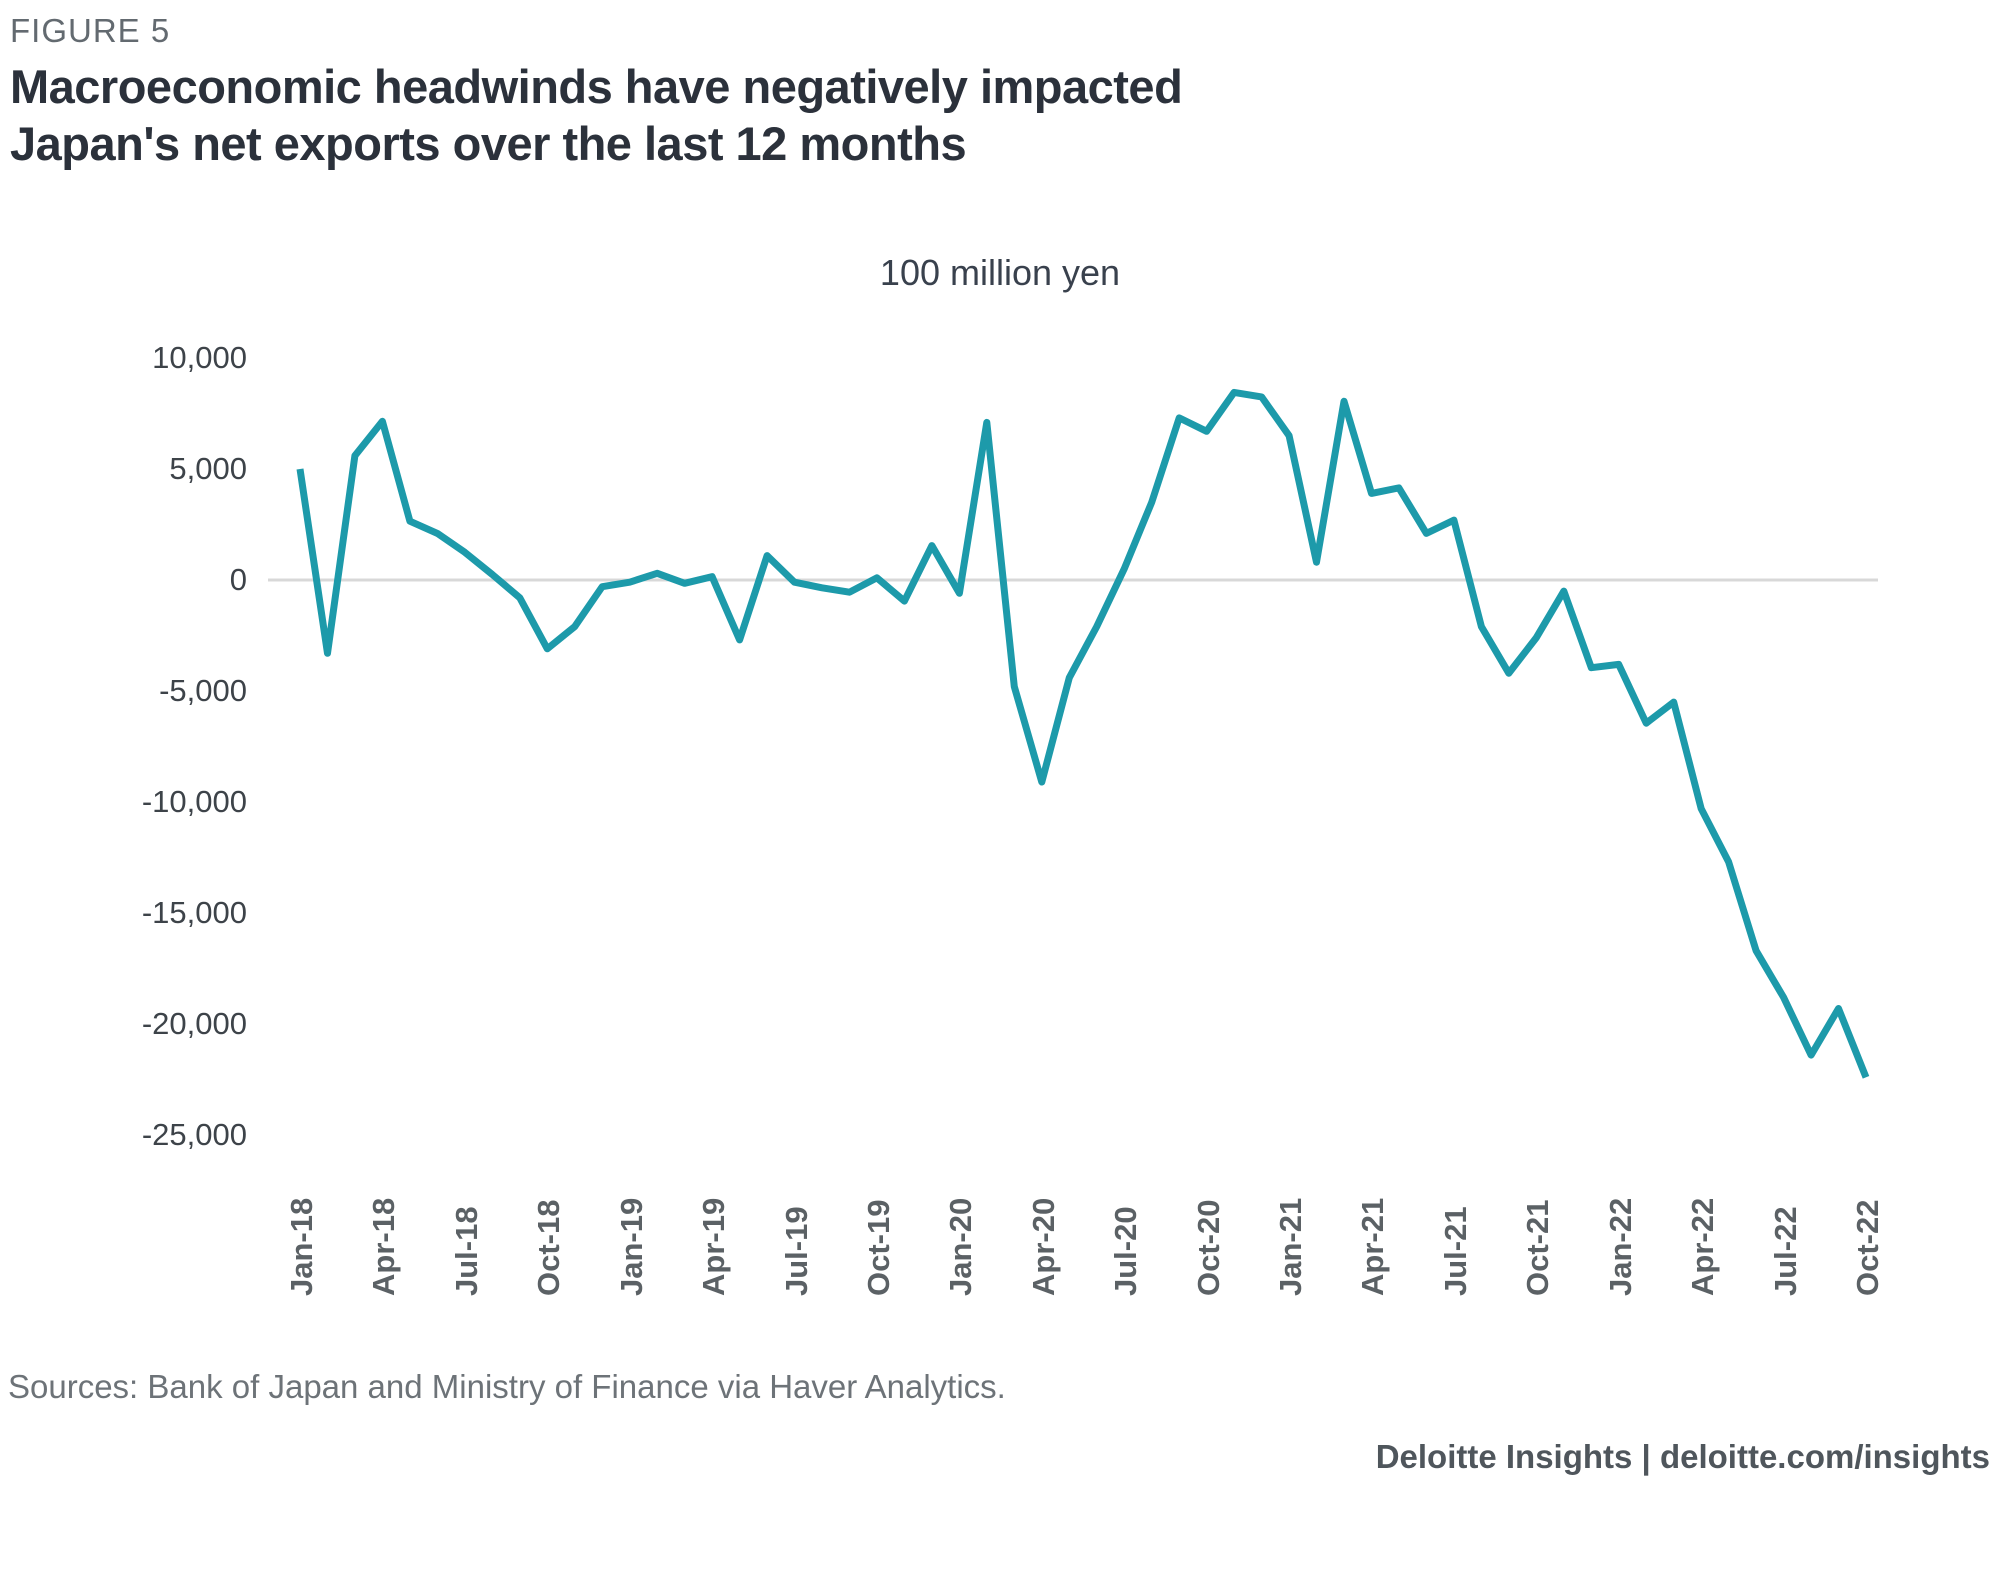 Image resolution: width=2000 pixels, height=1579 pixels. What do you see at coordinates (1455, 1251) in the screenshot?
I see `x-tick-label: Jul-21` at bounding box center [1455, 1251].